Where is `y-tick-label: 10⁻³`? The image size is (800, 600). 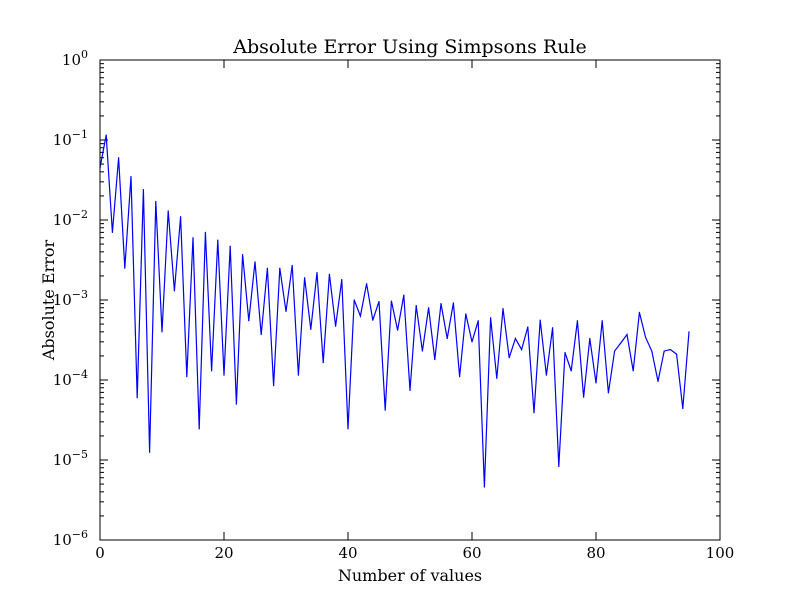
y-tick-label: 10⁻³ is located at coordinates (70, 298).